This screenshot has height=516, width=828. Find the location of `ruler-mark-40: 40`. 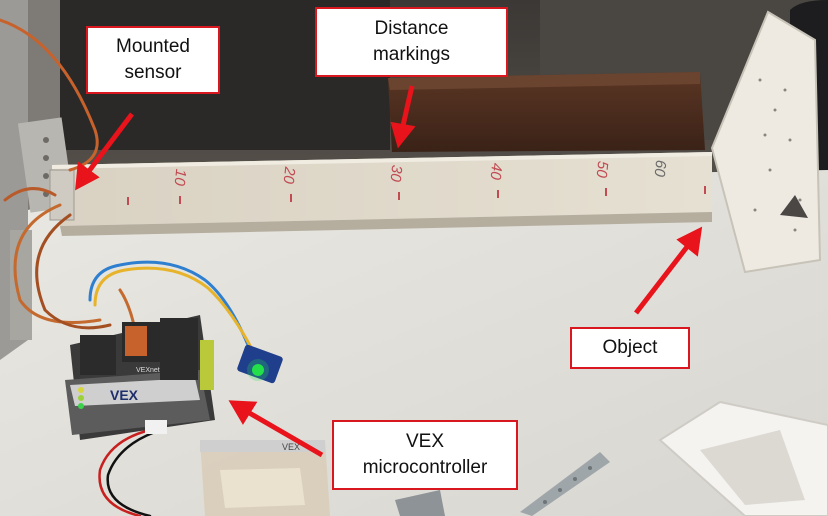

ruler-mark-40: 40 is located at coordinates (495, 171).